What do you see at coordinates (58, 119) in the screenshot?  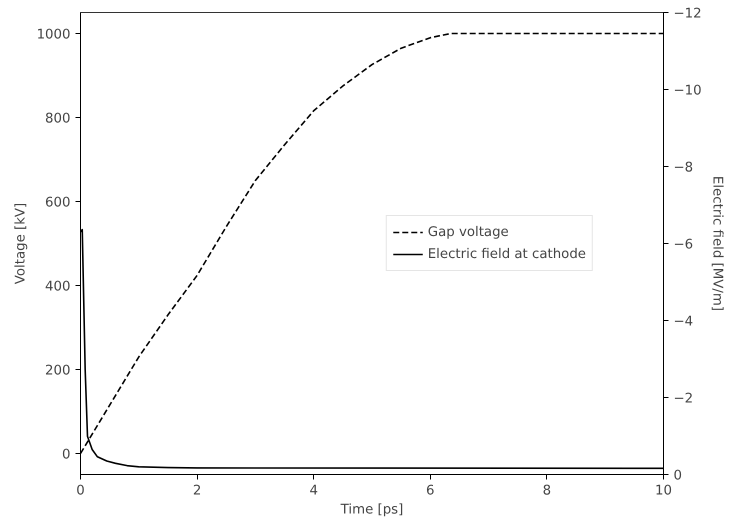 I see `y-tick-label: 800` at bounding box center [58, 119].